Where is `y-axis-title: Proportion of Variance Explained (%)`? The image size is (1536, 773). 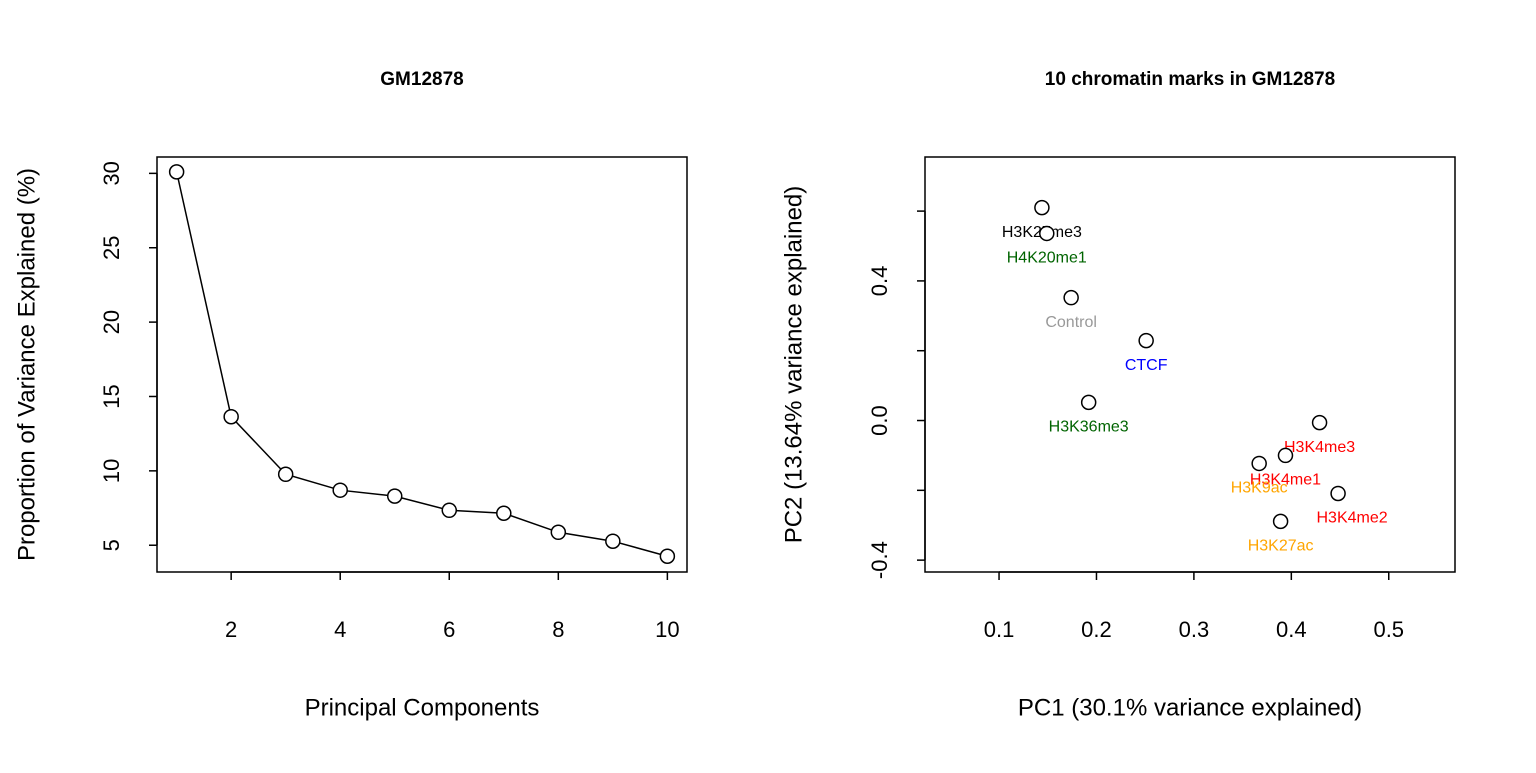 y-axis-title: Proportion of Variance Explained (%) is located at coordinates (26, 364).